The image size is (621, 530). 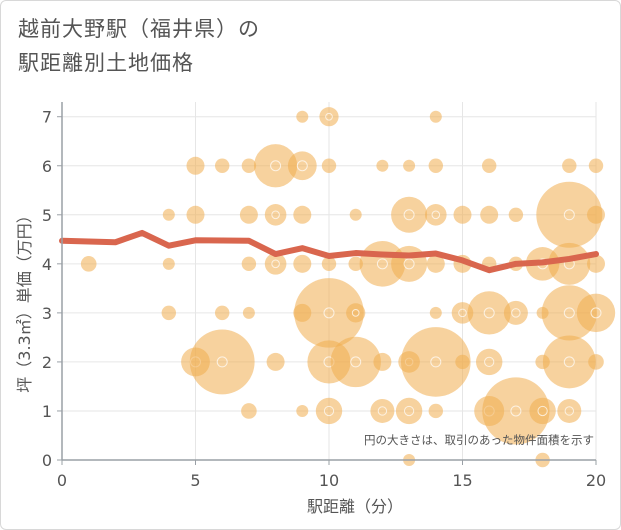 I want to click on y-tick-label: 3, so click(x=47, y=313).